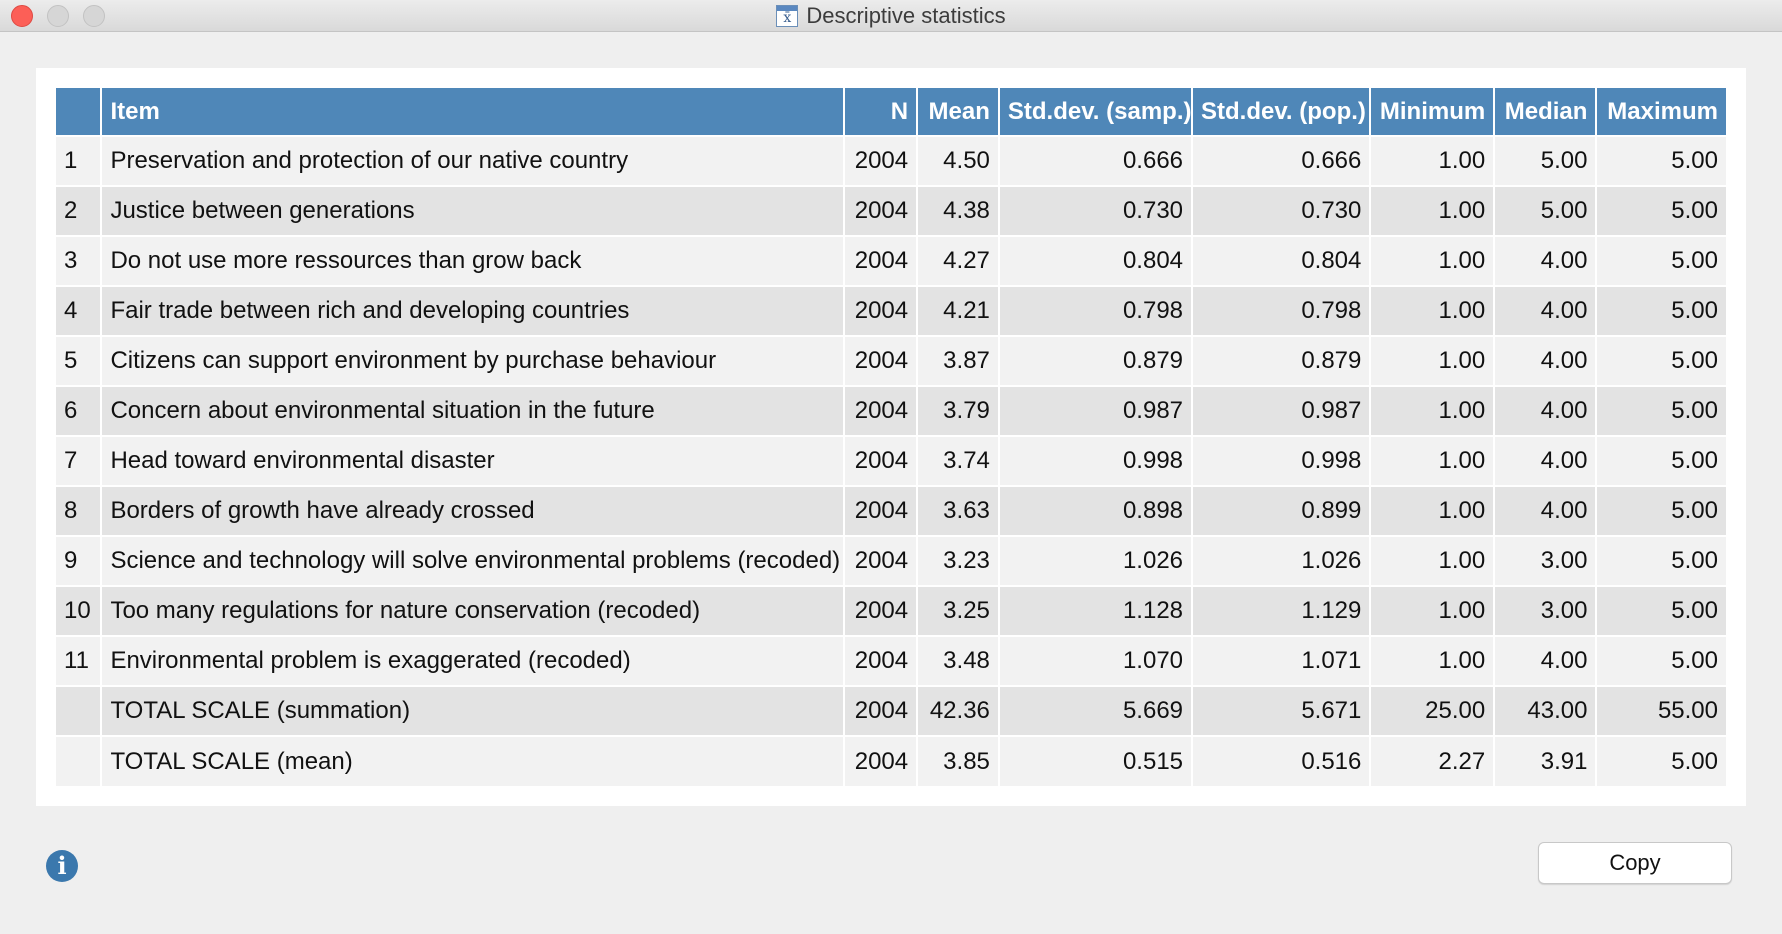 Image resolution: width=1782 pixels, height=934 pixels. I want to click on std-dev-samp-header: Std.dev. (samp.), so click(1096, 112).